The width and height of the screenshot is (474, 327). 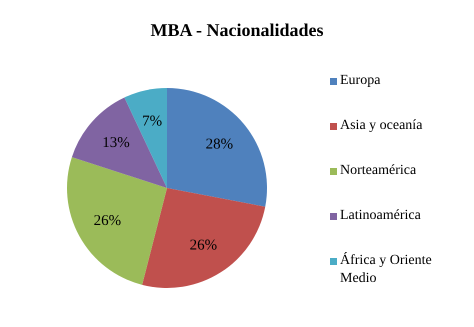 I want to click on legend-label: Norteamérica, so click(x=378, y=171).